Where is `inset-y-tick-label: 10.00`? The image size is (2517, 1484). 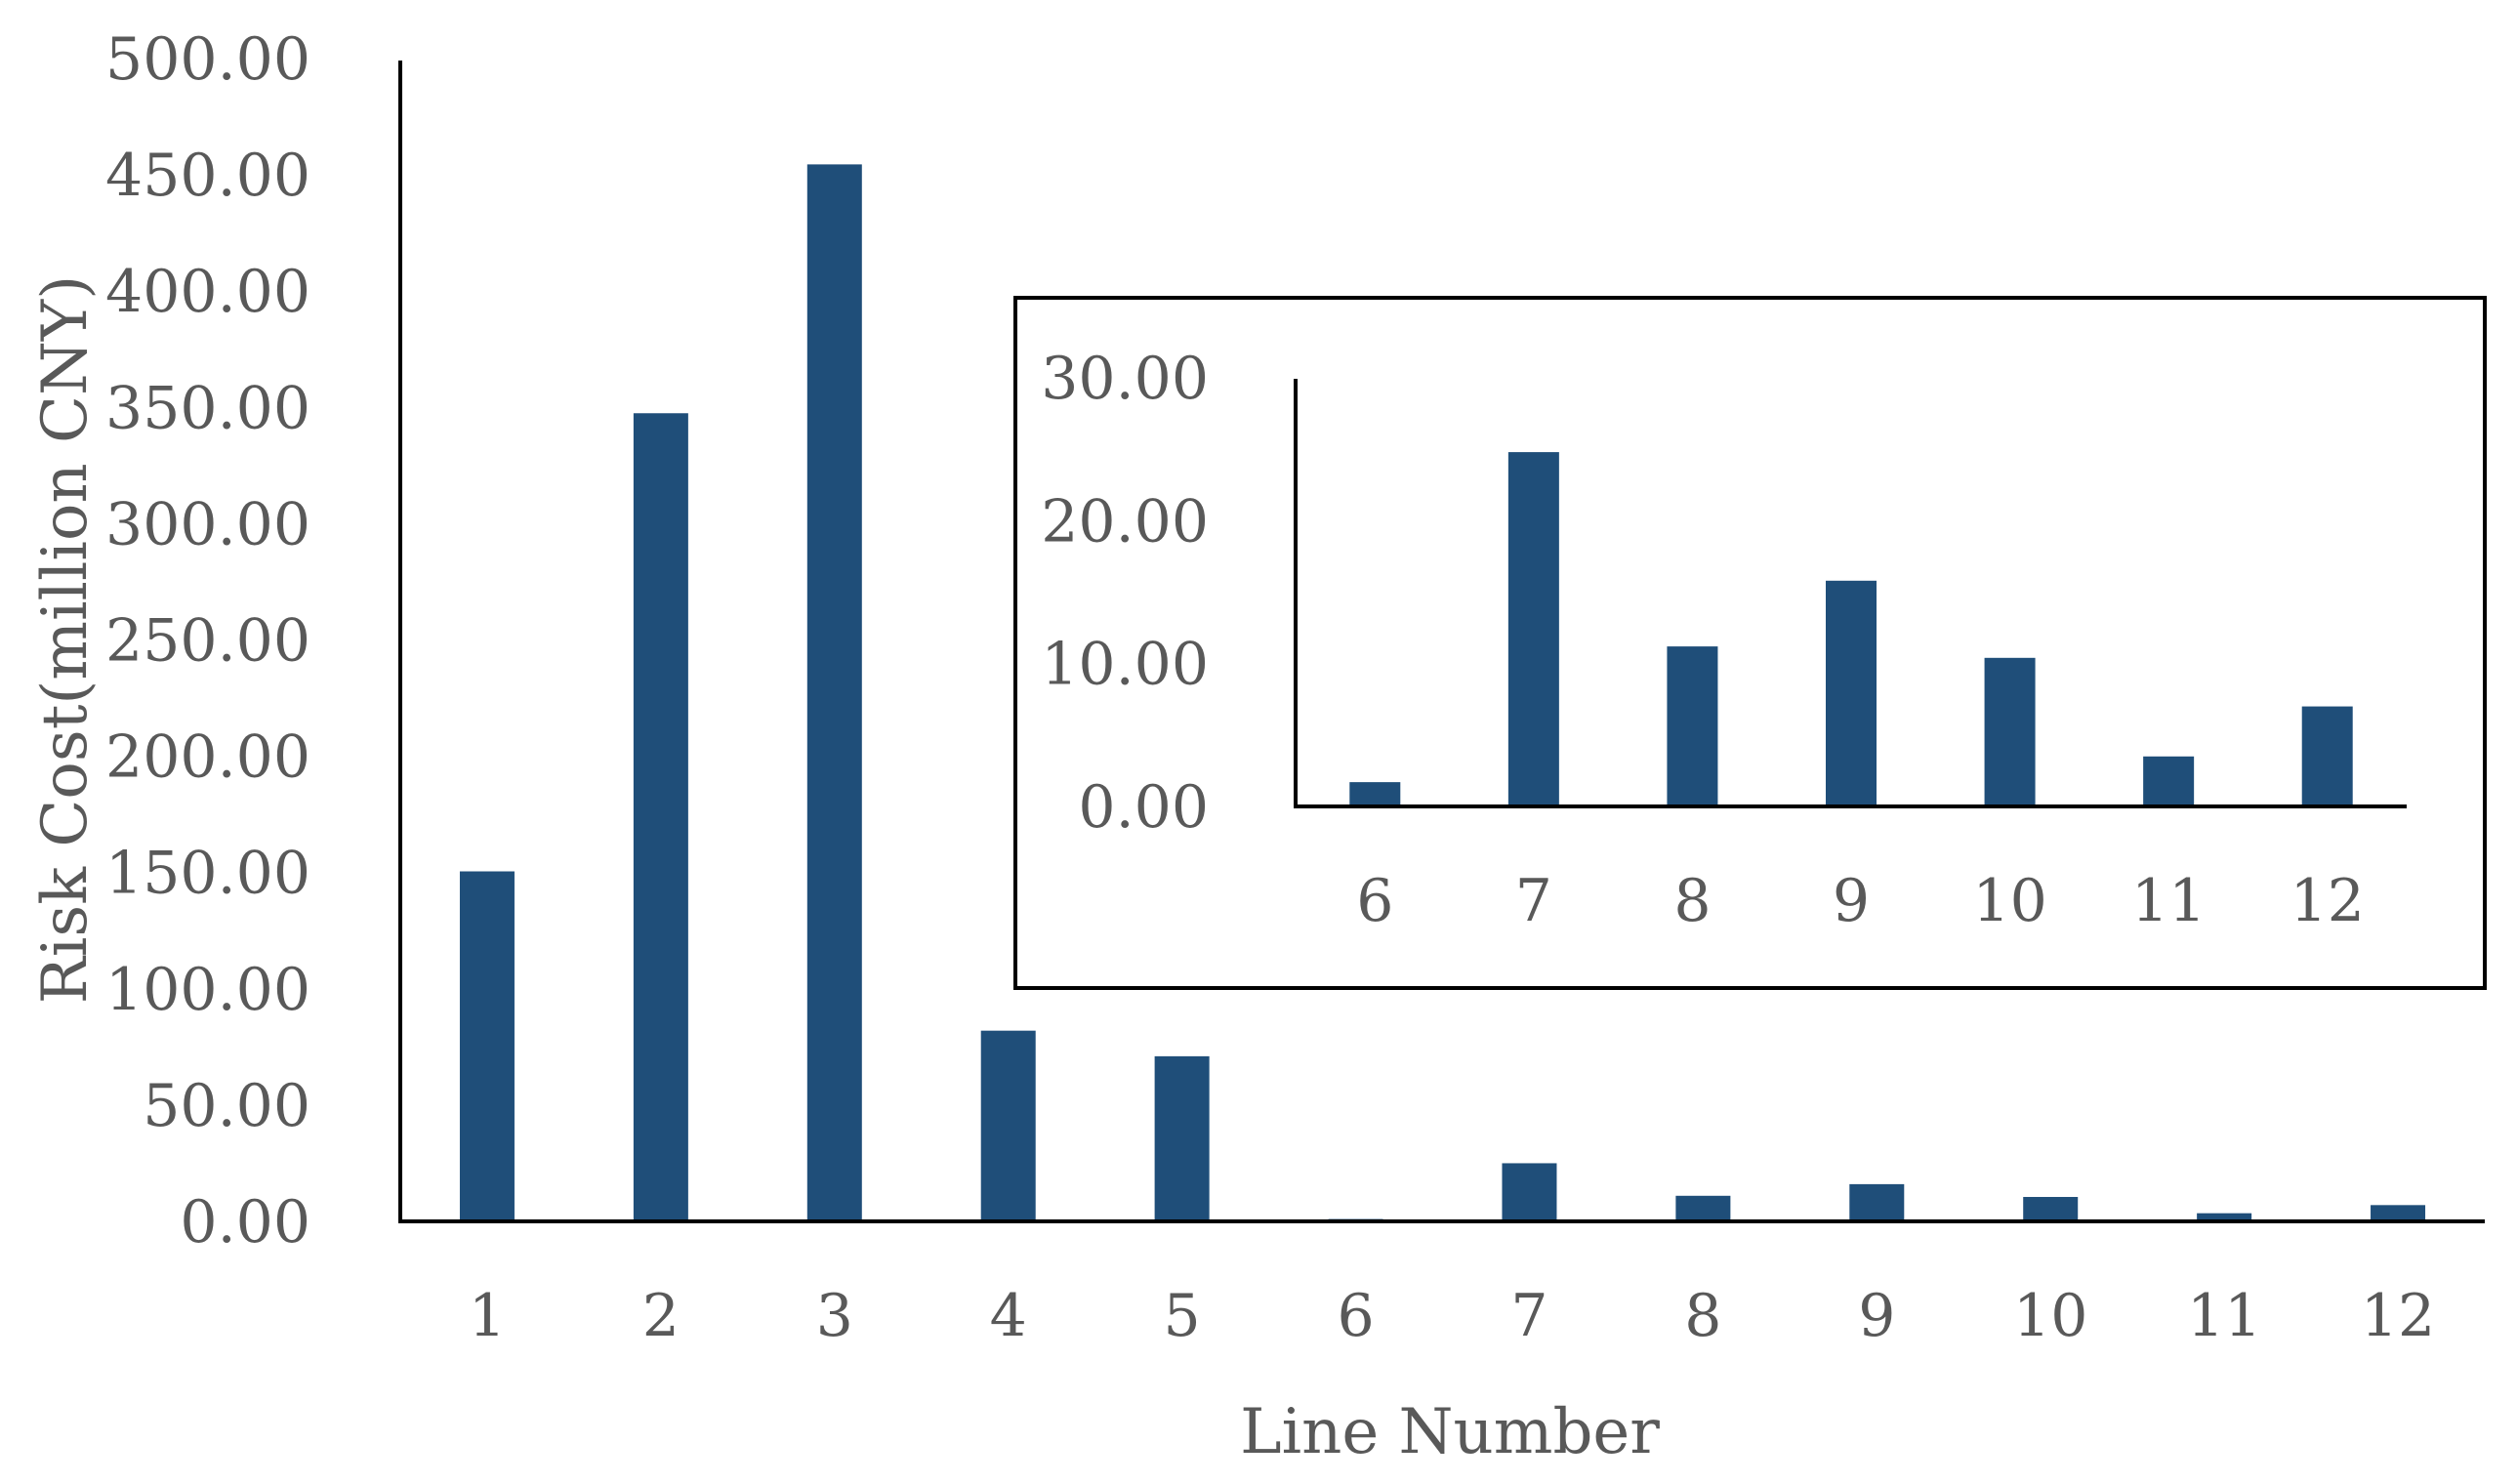
inset-y-tick-label: 10.00 is located at coordinates (1125, 665).